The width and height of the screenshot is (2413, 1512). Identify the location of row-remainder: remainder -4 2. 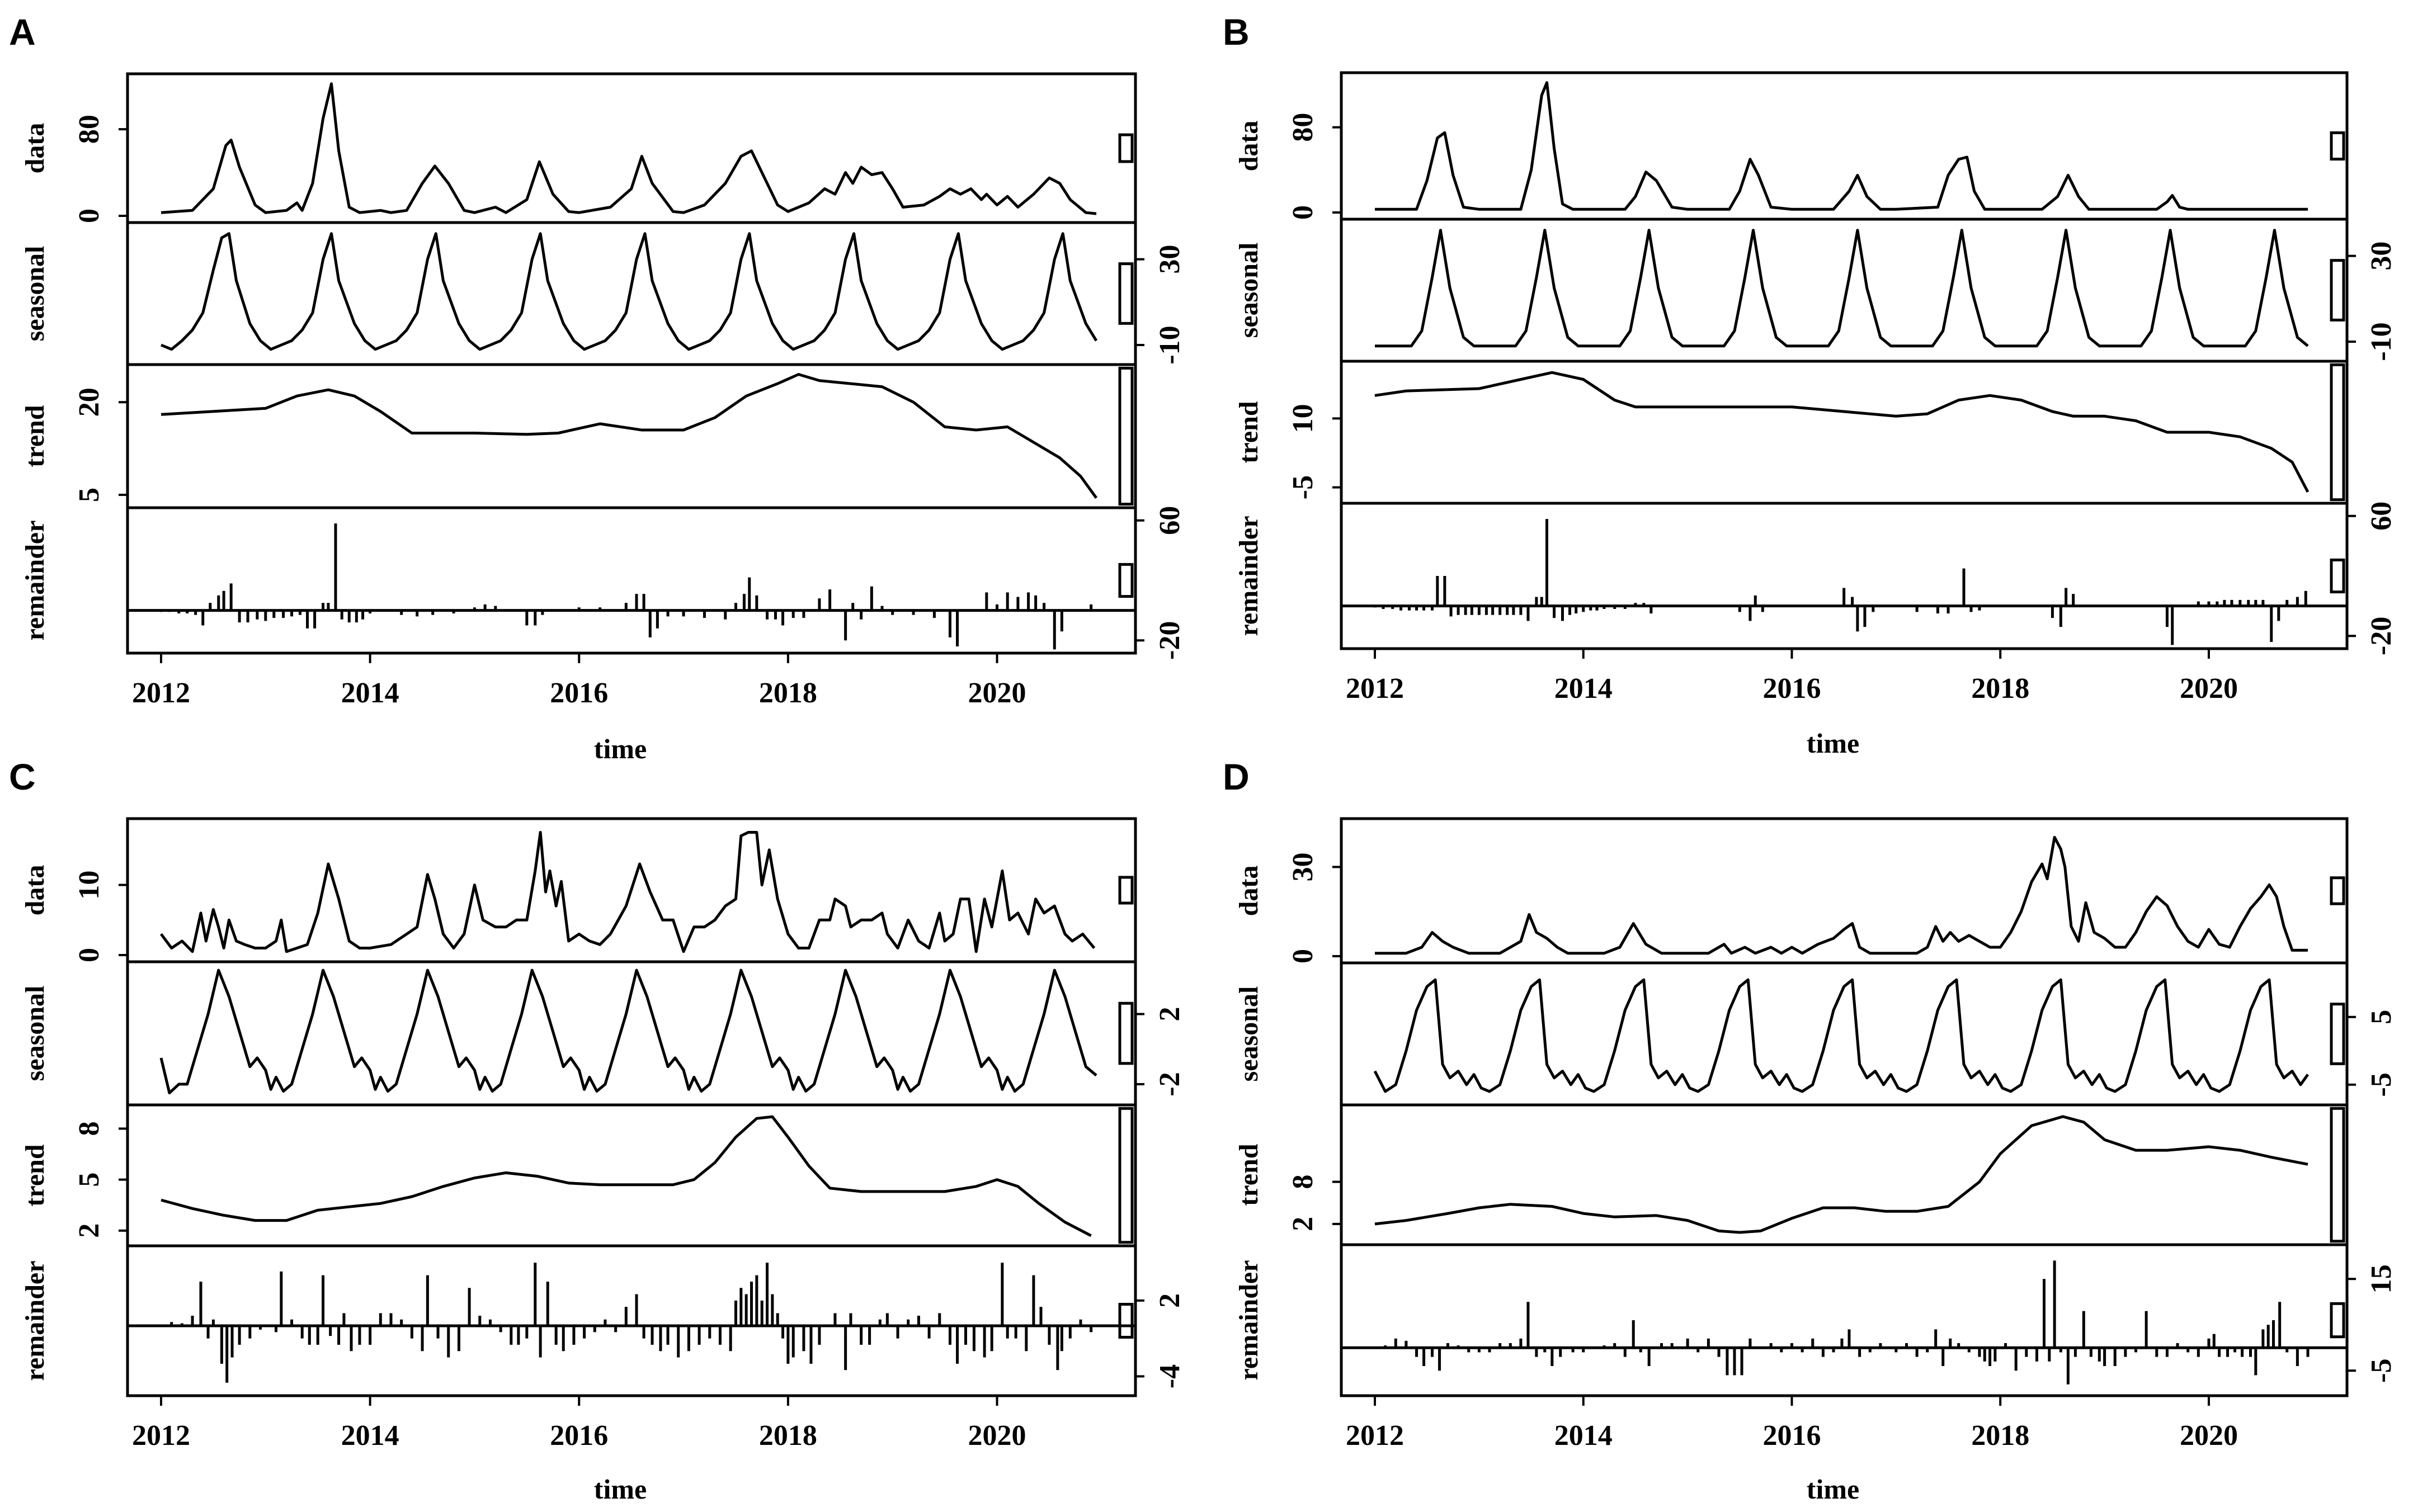
(603, 1320).